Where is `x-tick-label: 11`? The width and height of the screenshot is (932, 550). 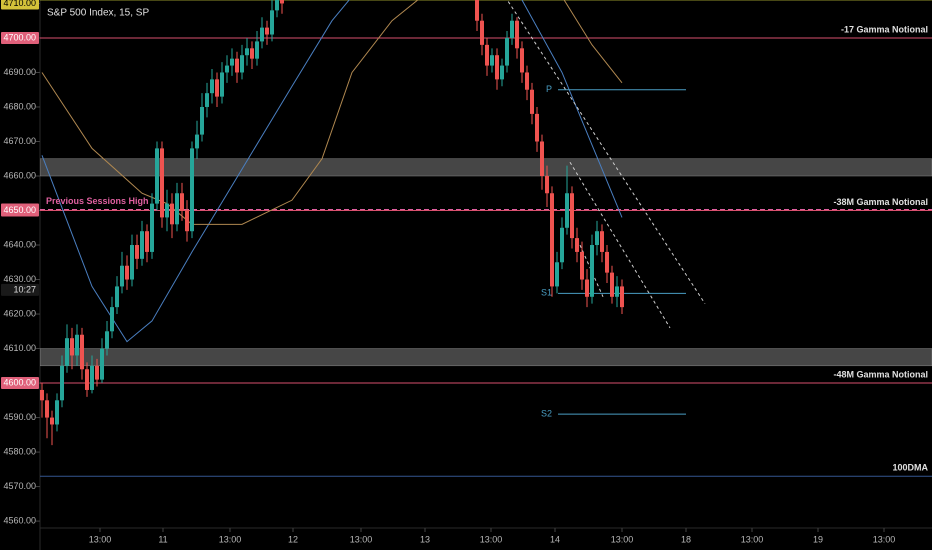
x-tick-label: 11 is located at coordinates (162, 539).